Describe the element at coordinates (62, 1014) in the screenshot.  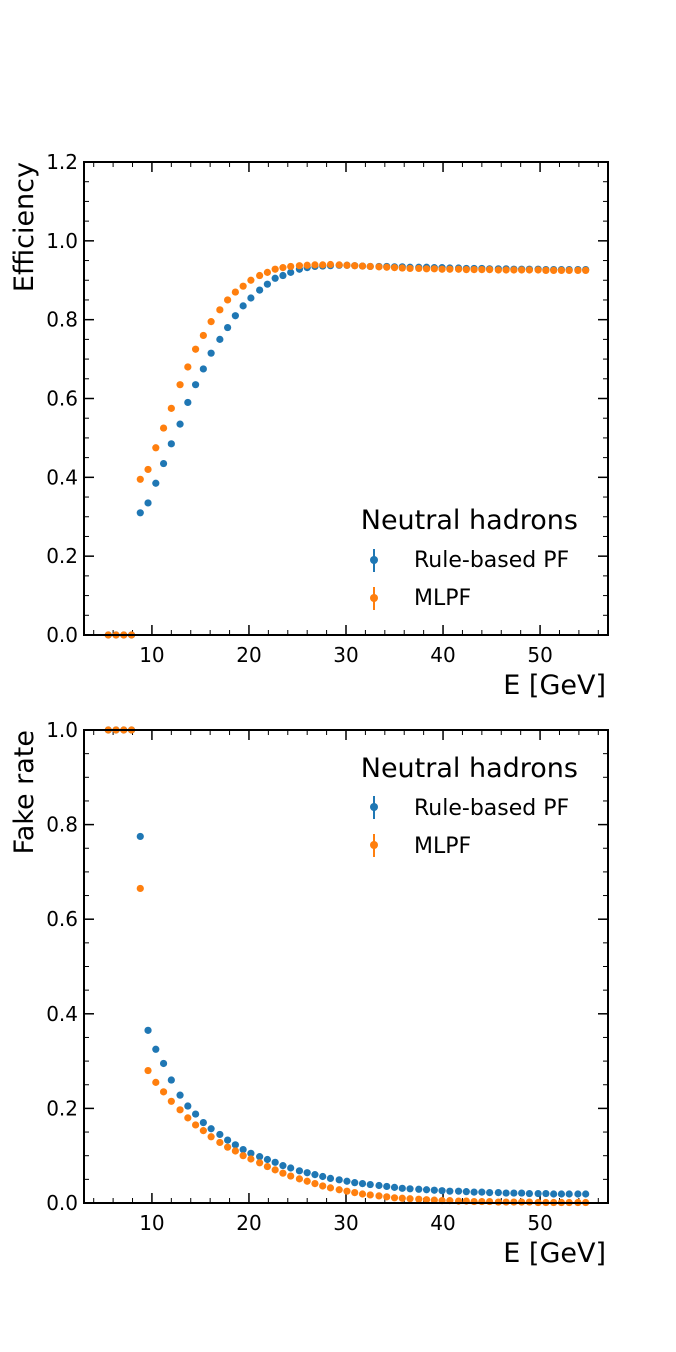
I see `fake-rate-y-tick-label: 0.4` at that location.